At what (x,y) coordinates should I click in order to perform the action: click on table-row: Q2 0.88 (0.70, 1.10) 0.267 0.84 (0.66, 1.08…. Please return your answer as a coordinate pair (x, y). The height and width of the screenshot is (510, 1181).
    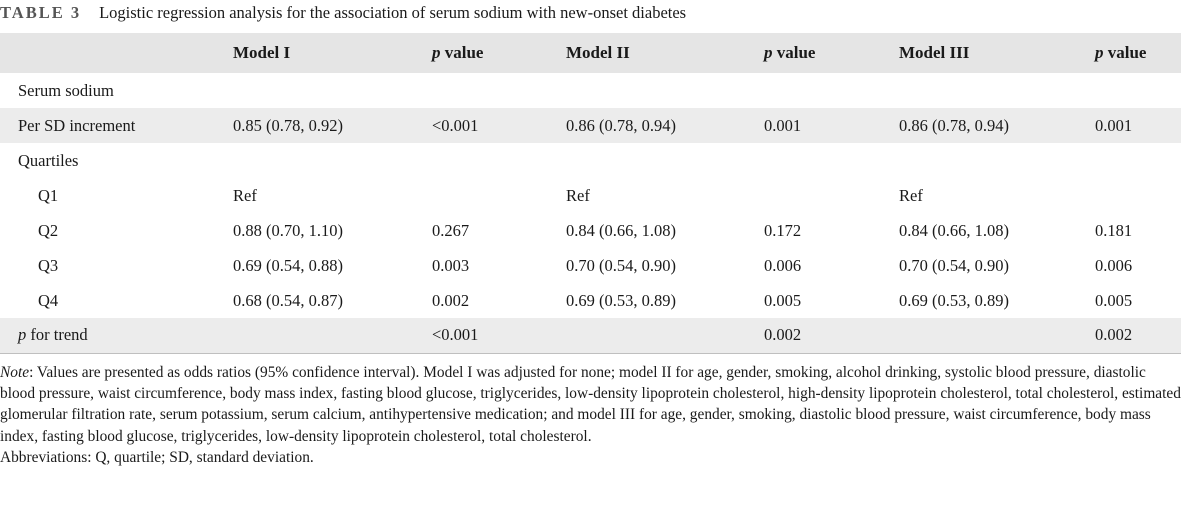
    Looking at the image, I should click on (590, 230).